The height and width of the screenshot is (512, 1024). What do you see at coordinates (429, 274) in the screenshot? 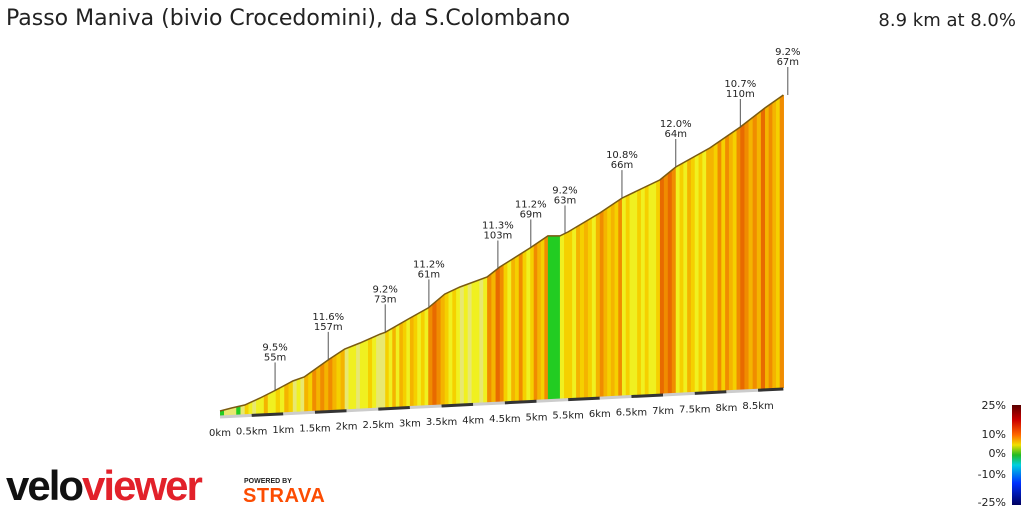
I see `annotation-length: 61m` at bounding box center [429, 274].